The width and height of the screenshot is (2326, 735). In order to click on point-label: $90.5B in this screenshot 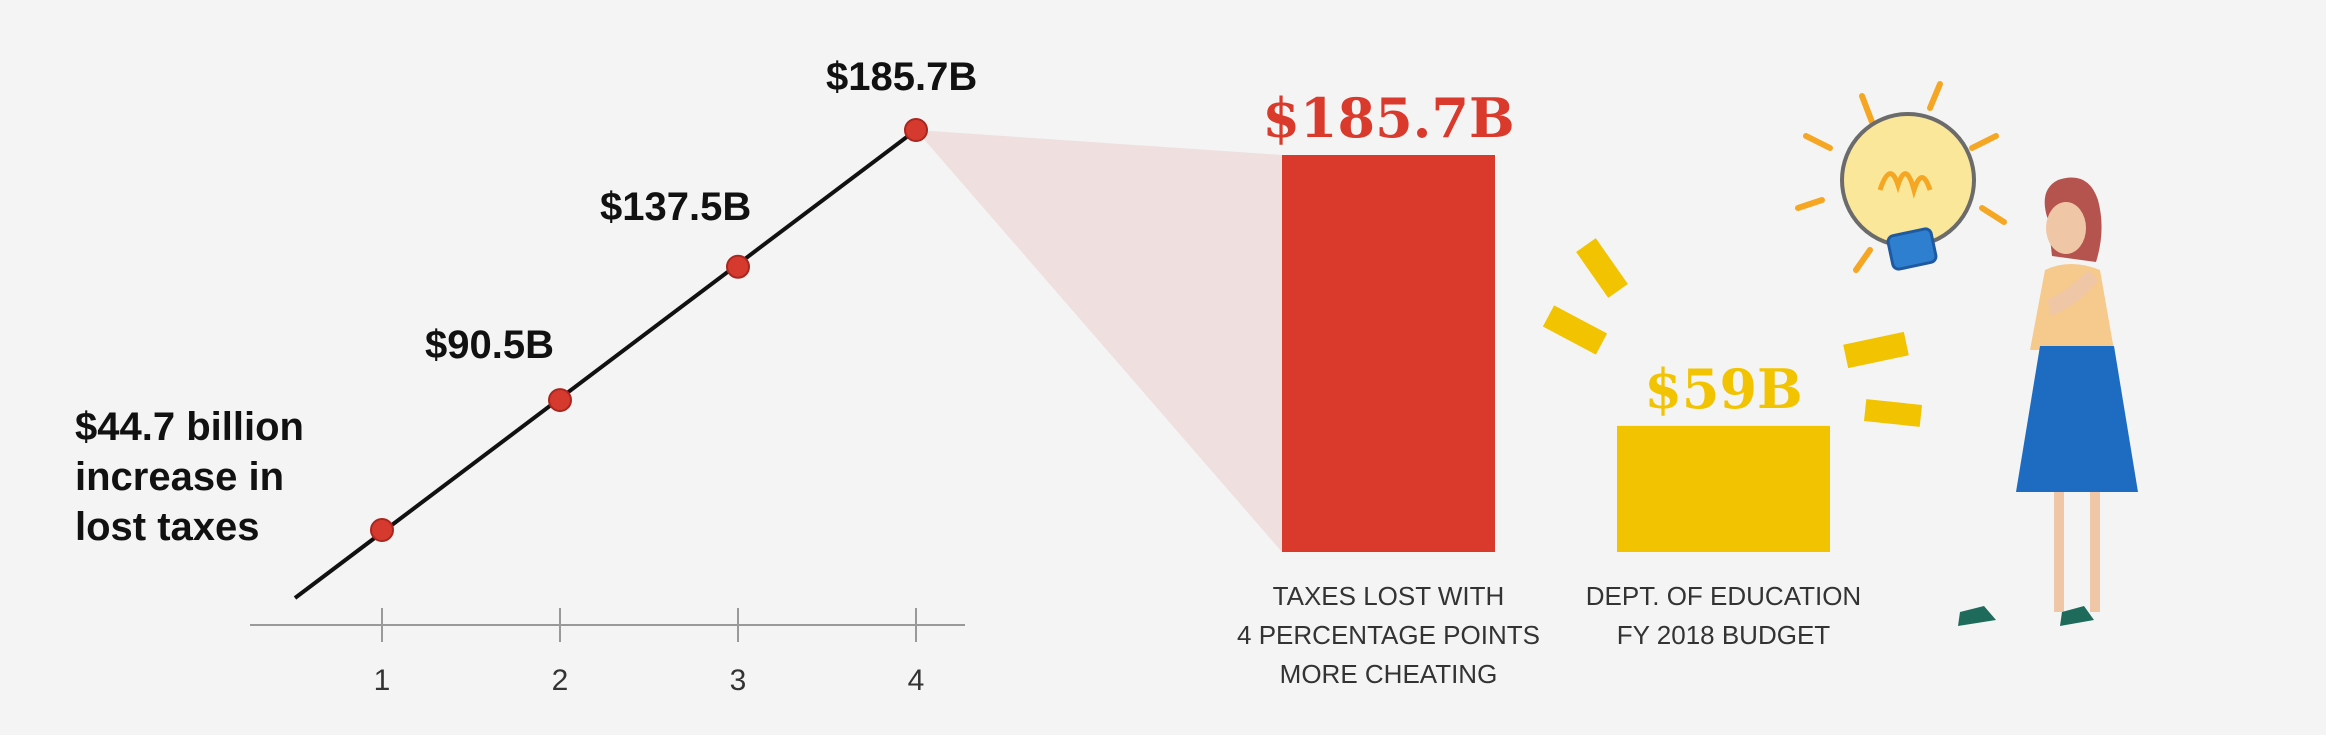, I will do `click(489, 345)`.